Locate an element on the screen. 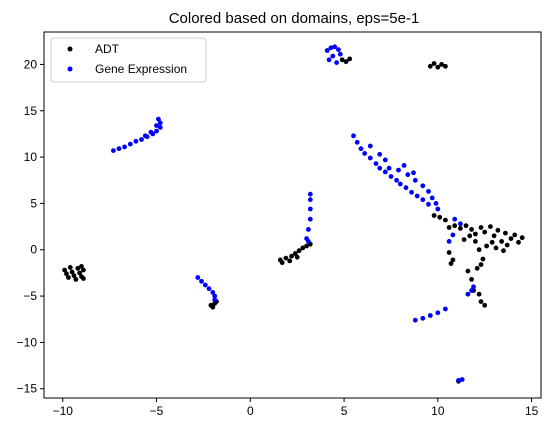 The width and height of the screenshot is (549, 431). x-axis: −10 −5 0 5 10 15 is located at coordinates (296, 408).